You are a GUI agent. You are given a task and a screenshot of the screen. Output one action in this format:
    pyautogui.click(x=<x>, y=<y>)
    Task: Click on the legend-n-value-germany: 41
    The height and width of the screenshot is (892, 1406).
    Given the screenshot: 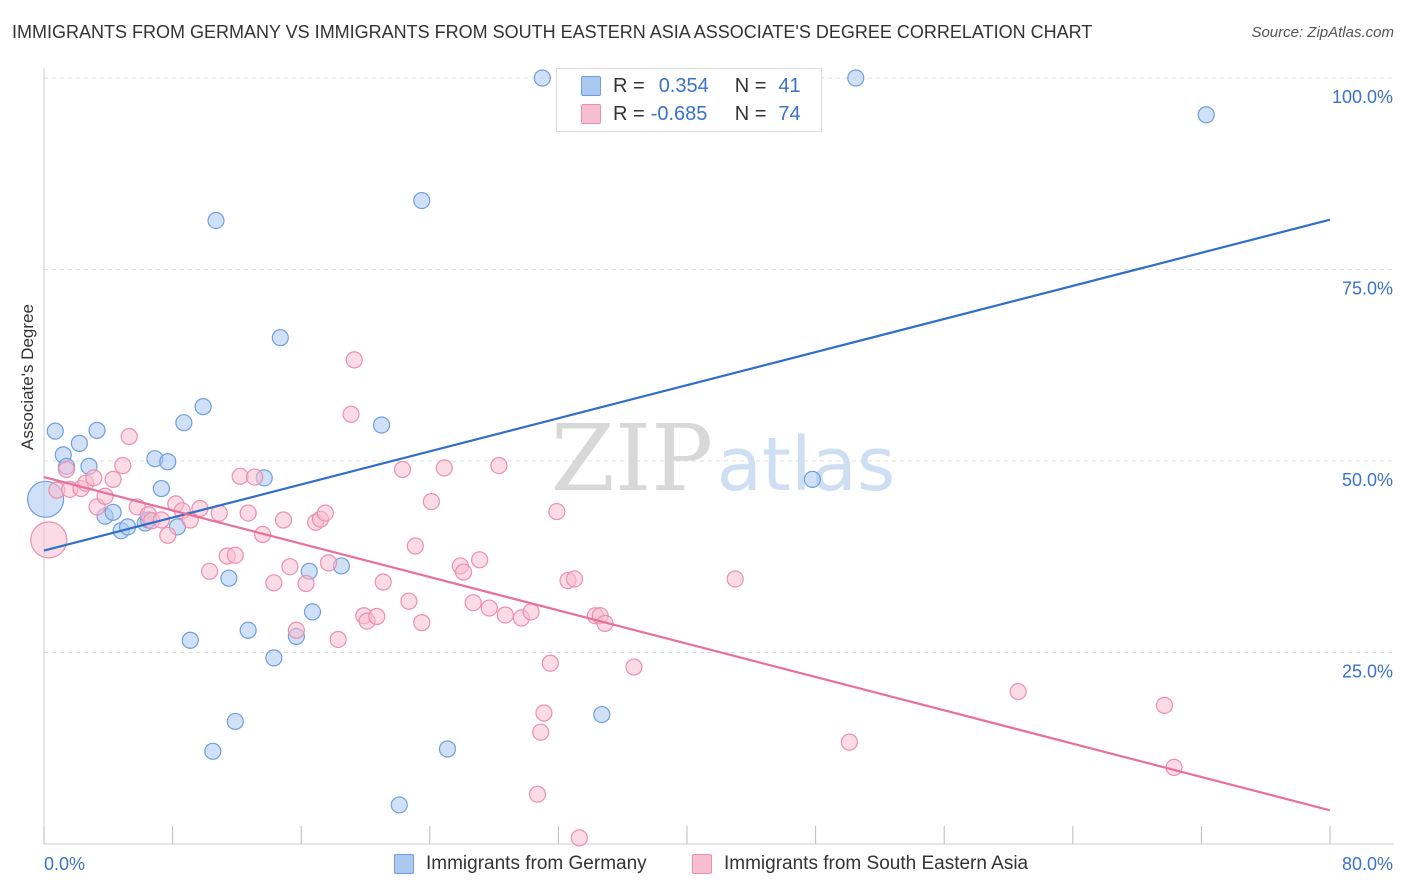 What is the action you would take?
    pyautogui.click(x=789, y=85)
    